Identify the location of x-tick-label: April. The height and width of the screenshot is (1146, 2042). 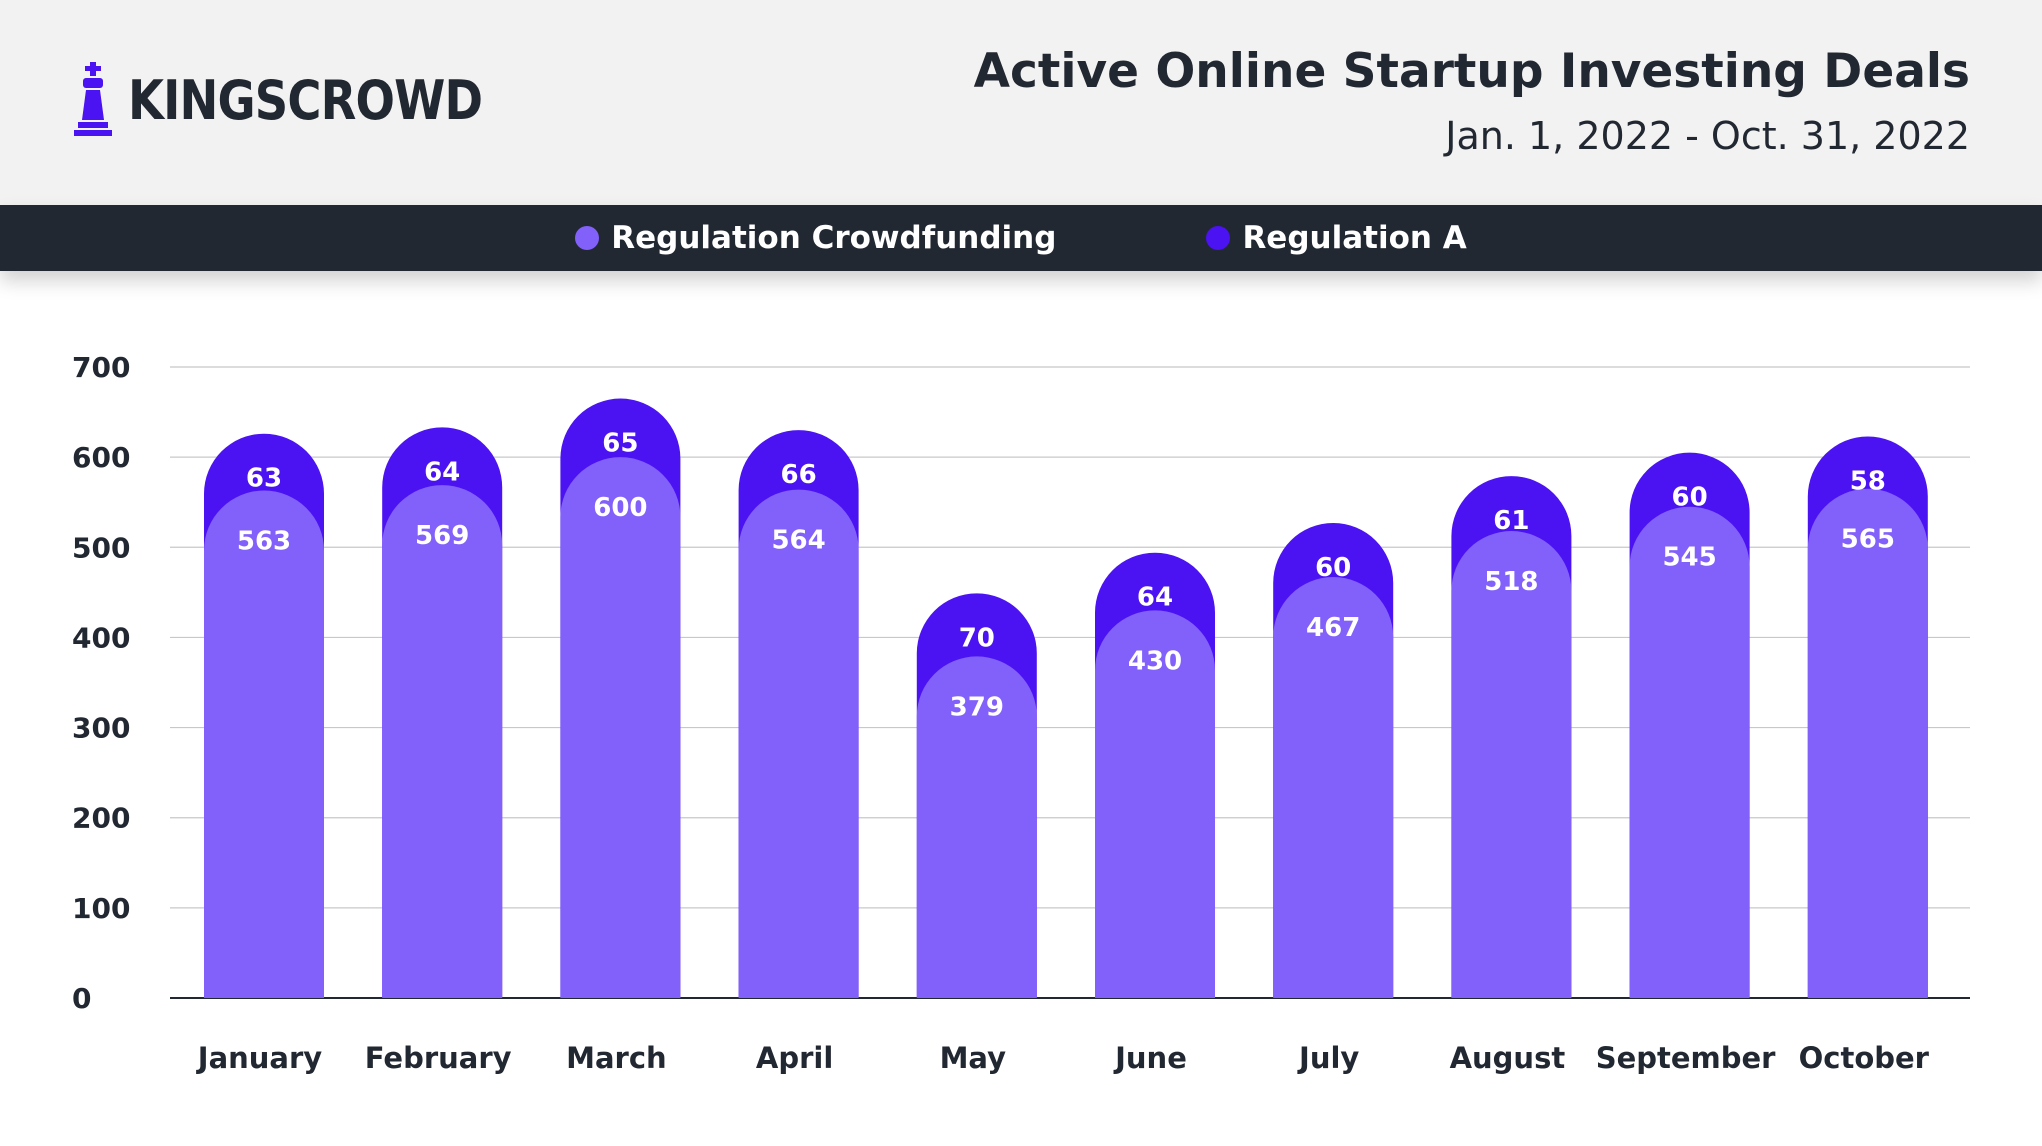
(794, 1058).